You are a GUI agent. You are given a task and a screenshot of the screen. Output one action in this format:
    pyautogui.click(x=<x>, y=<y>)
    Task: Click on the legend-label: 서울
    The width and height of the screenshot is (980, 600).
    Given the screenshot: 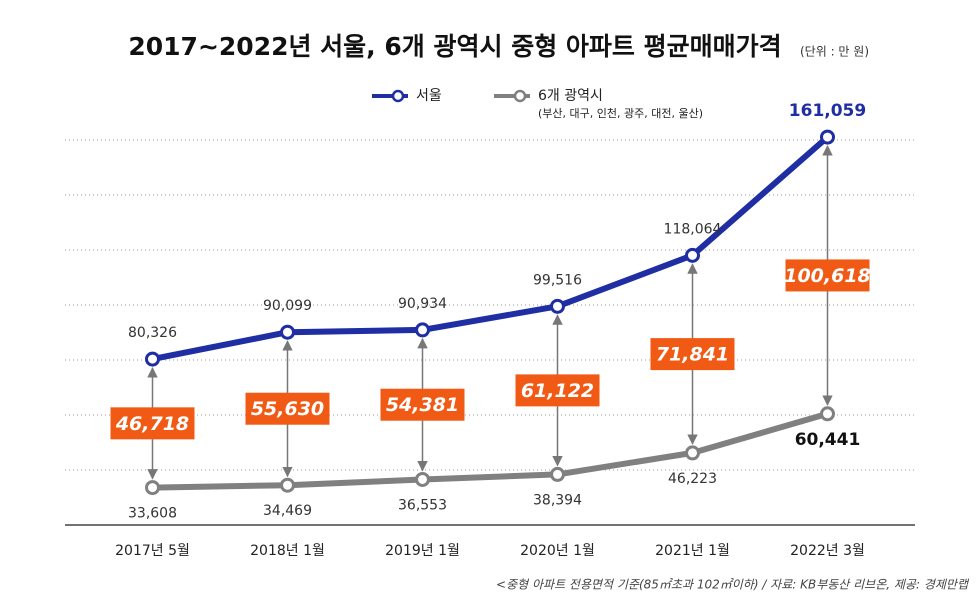 What is the action you would take?
    pyautogui.click(x=429, y=96)
    